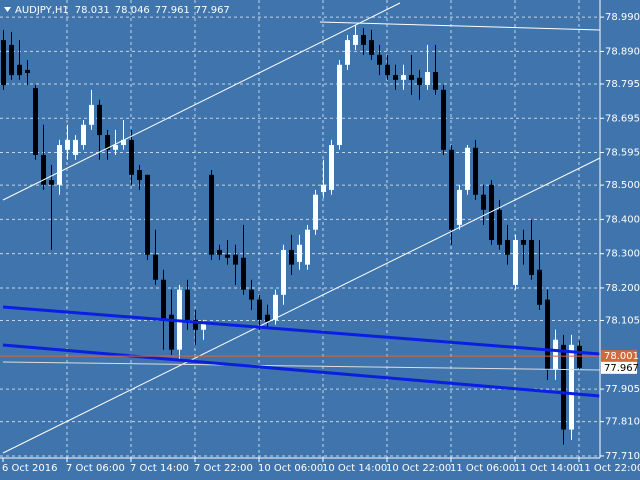  What do you see at coordinates (621, 356) in the screenshot?
I see `price-level-label: 78.001` at bounding box center [621, 356].